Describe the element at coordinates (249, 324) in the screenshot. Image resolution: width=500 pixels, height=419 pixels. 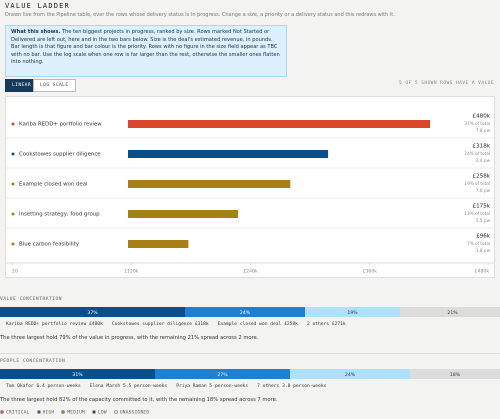
I see `legend-name: Example closed won deal` at that location.